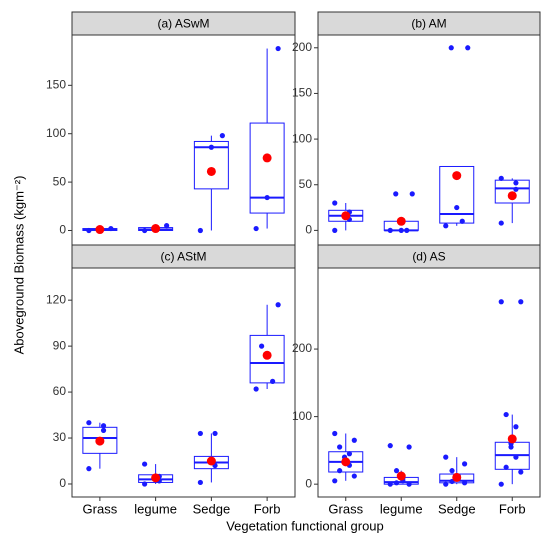 The image size is (550, 550). Describe the element at coordinates (18, 265) in the screenshot. I see `y-axis-label: Aboveground Biomass (kgm⁻²)` at that location.